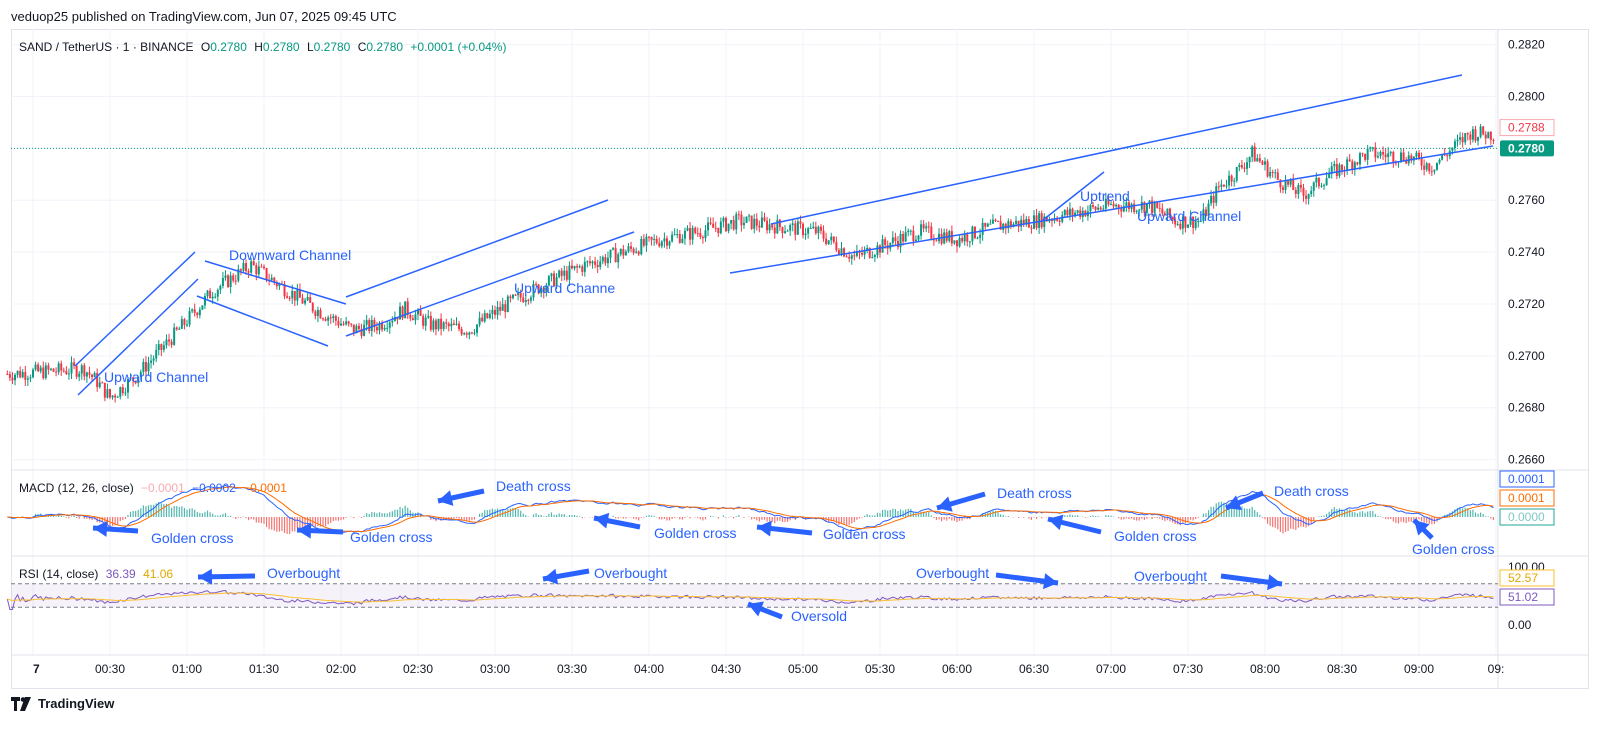  Describe the element at coordinates (310, 47) in the screenshot. I see `low-label: L` at that location.